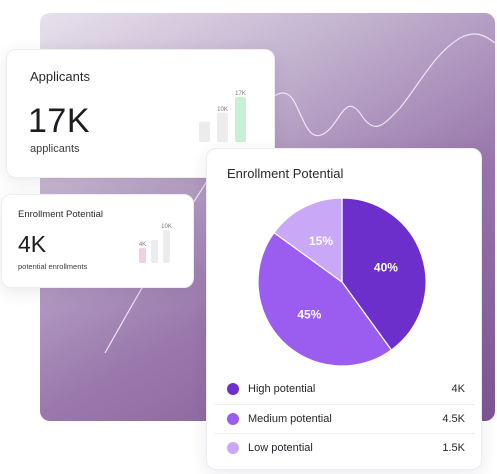 The image size is (497, 474). Describe the element at coordinates (61, 214) in the screenshot. I see `enrollment-small-title: Enrollment Potential` at that location.